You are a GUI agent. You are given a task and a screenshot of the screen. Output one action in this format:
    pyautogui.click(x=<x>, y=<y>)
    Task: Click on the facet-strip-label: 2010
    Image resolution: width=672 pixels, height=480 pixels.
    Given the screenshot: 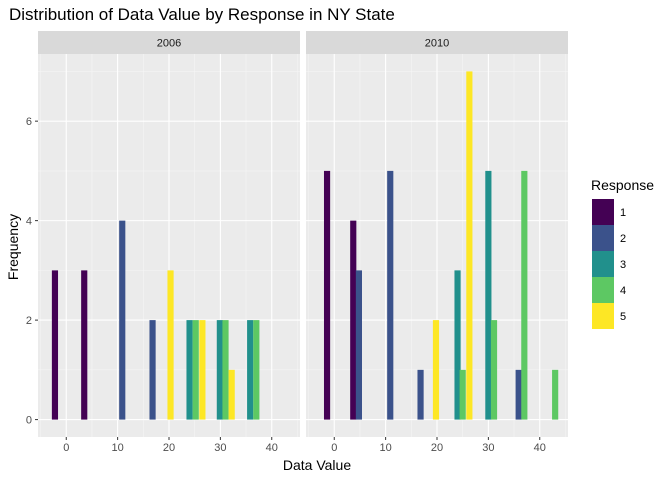 What is the action you would take?
    pyautogui.click(x=437, y=44)
    